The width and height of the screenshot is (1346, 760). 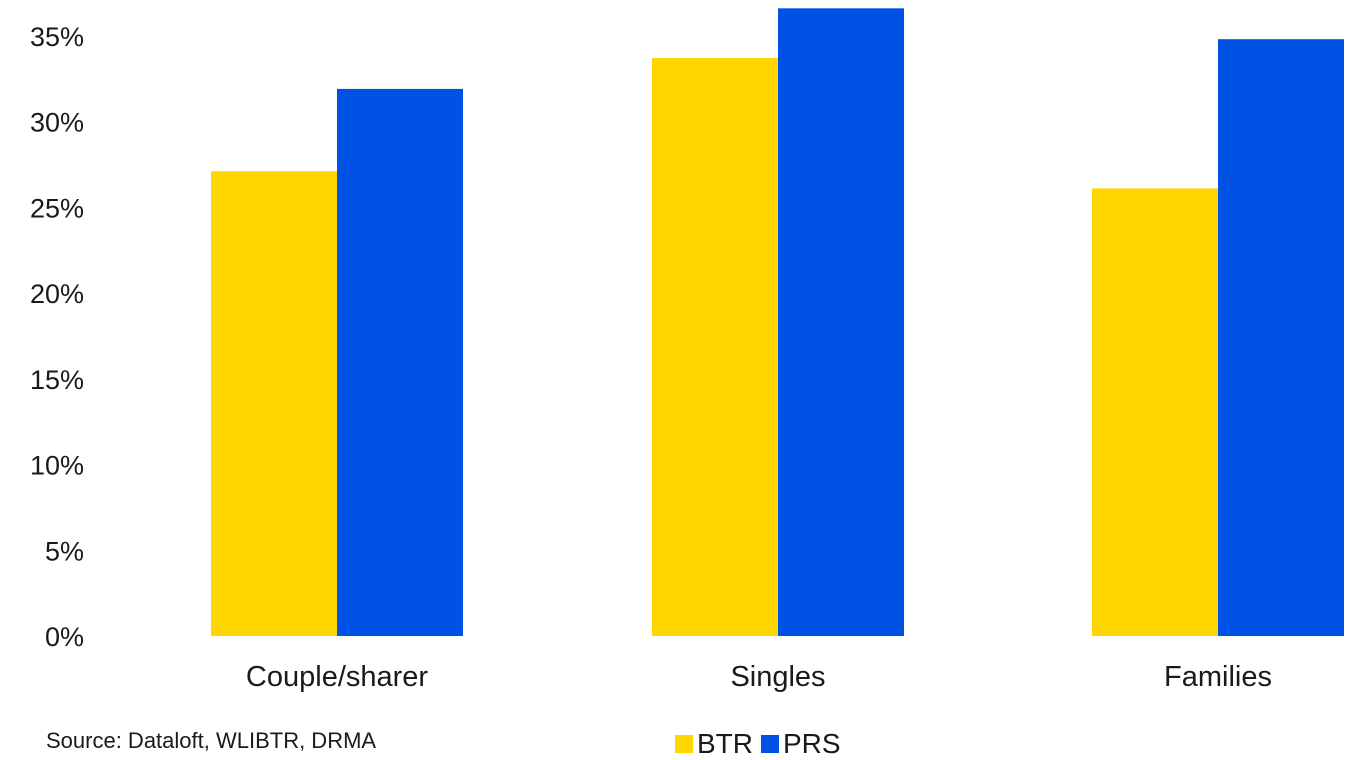 What do you see at coordinates (841, 322) in the screenshot?
I see `bar-prs-singles` at bounding box center [841, 322].